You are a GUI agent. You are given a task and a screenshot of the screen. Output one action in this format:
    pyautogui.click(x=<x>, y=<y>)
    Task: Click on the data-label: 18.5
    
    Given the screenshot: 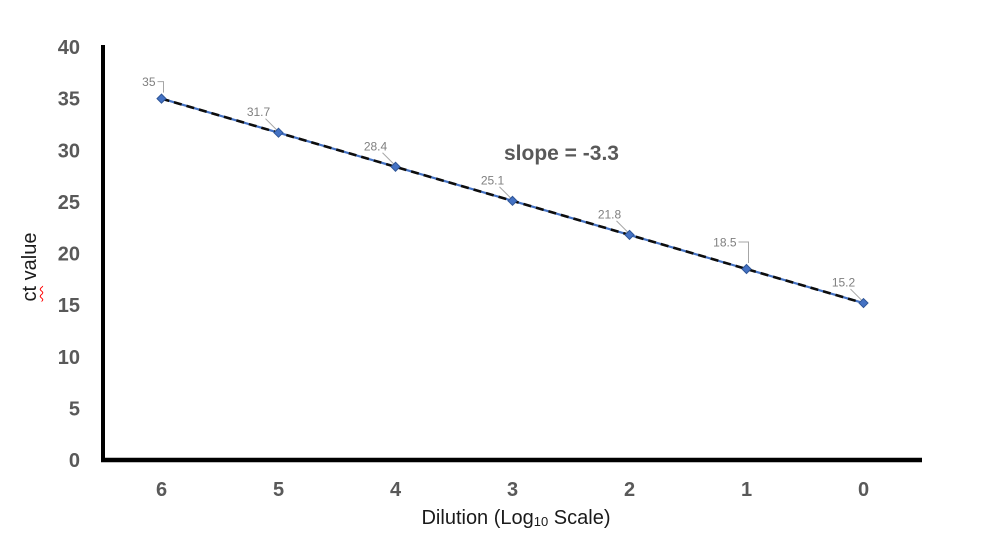 What is the action you would take?
    pyautogui.click(x=725, y=242)
    